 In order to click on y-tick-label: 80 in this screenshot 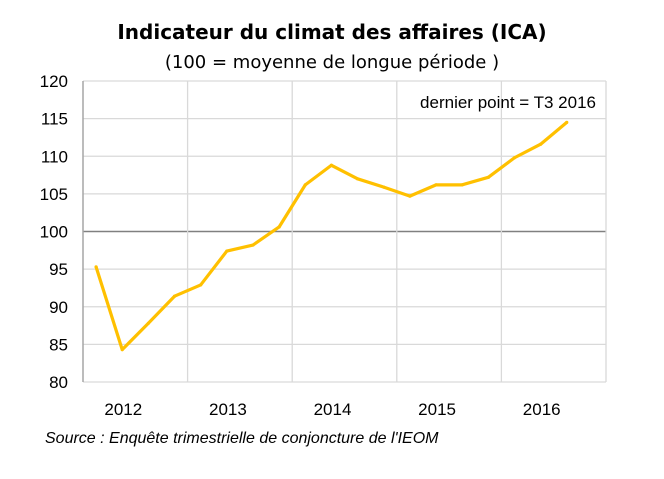, I will do `click(58, 382)`.